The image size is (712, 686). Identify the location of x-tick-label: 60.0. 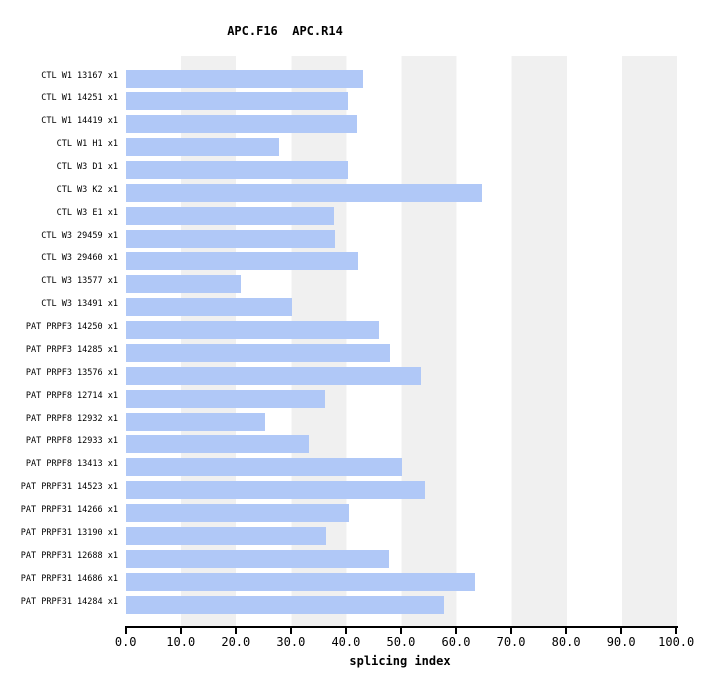
(456, 642).